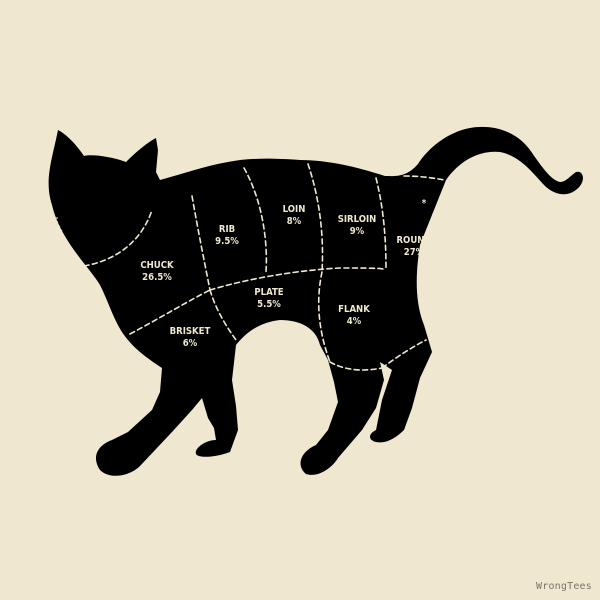  I want to click on cut-name: SIRLOIN, so click(357, 219).